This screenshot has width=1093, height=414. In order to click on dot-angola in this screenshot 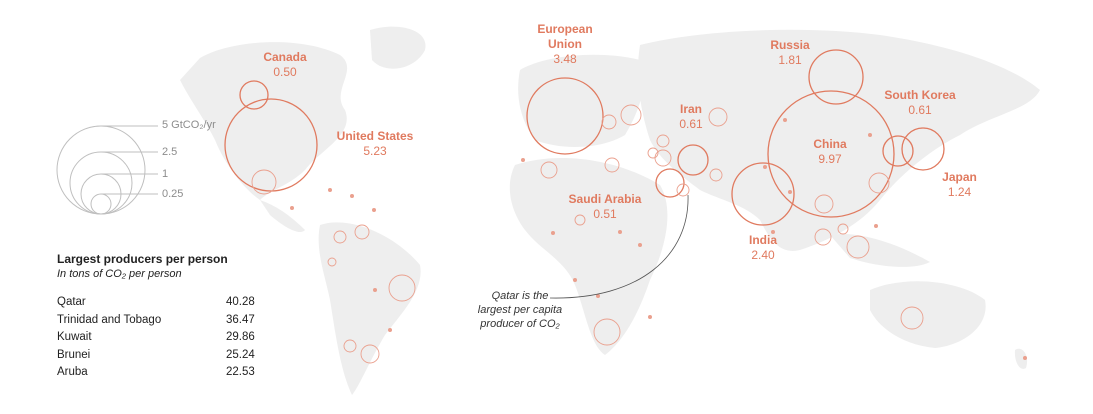, I will do `click(575, 280)`.